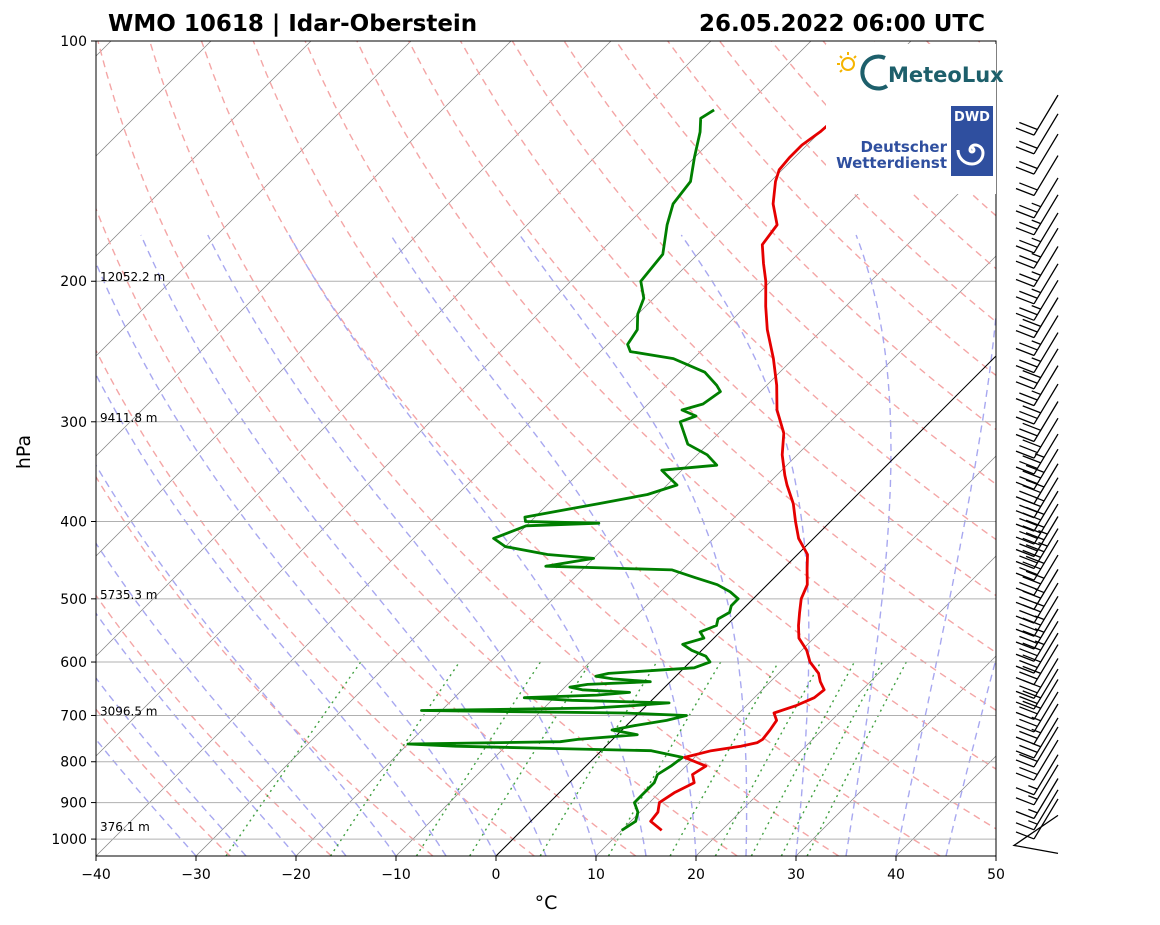 The image size is (1160, 925). Describe the element at coordinates (73, 42) in the screenshot. I see `y-tick-label: 100` at that location.